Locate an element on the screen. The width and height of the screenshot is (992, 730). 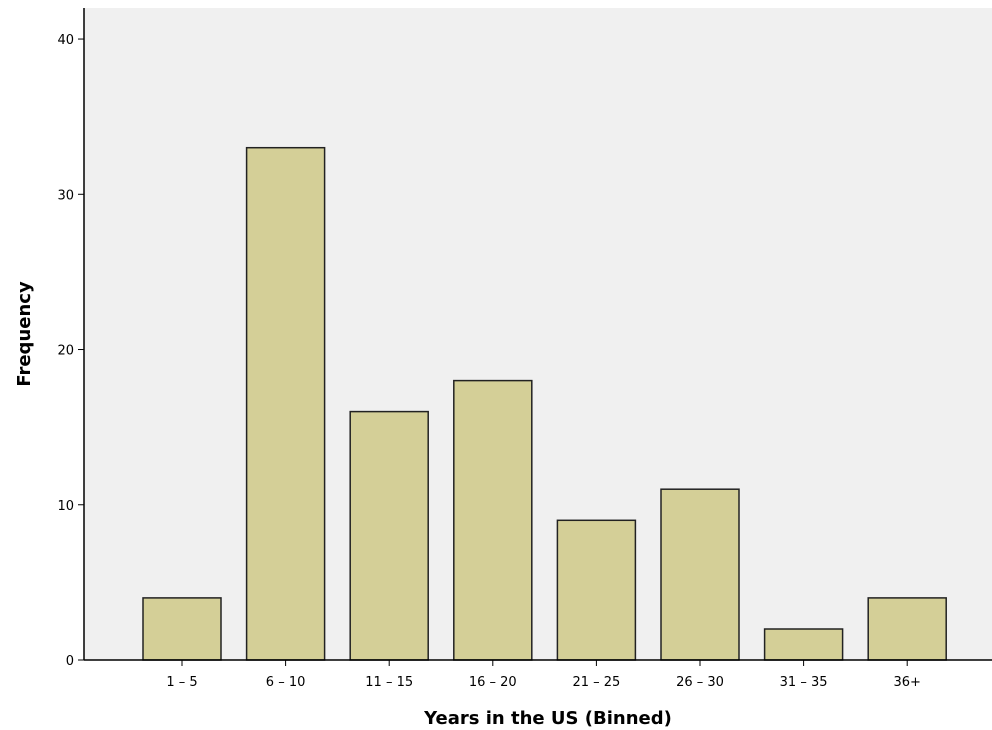
x-tick-label: 11 – 15 is located at coordinates (389, 682).